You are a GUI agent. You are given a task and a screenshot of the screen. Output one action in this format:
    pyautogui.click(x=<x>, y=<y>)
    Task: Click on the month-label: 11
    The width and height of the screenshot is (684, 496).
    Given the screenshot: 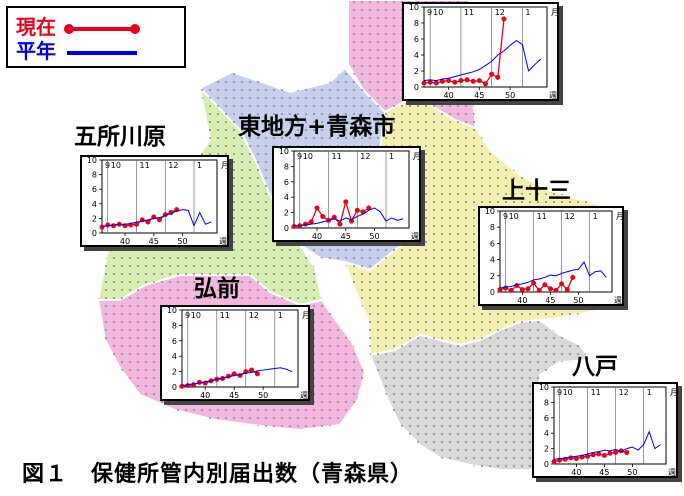 What is the action you would take?
    pyautogui.click(x=469, y=12)
    